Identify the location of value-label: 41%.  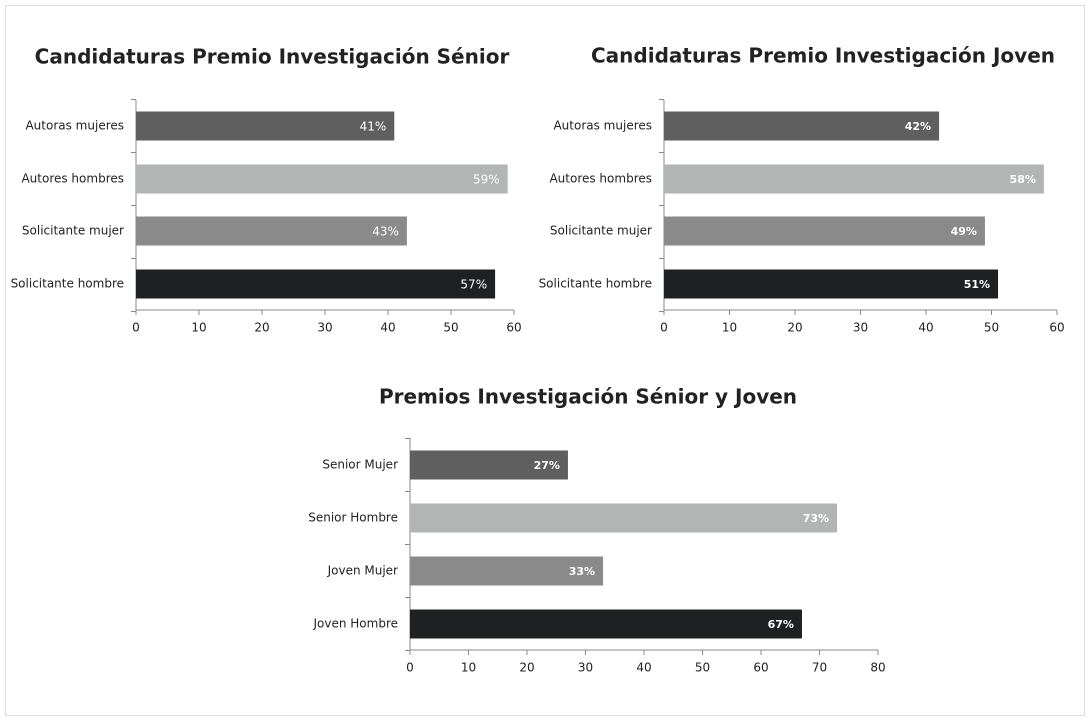
(373, 127).